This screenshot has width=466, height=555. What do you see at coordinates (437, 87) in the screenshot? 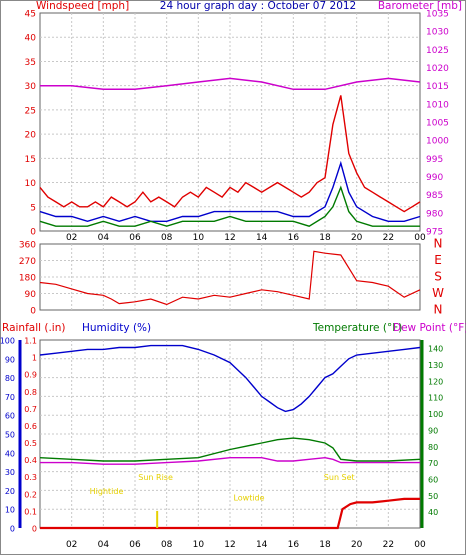
I see `y-tick-label: 1015` at bounding box center [437, 87].